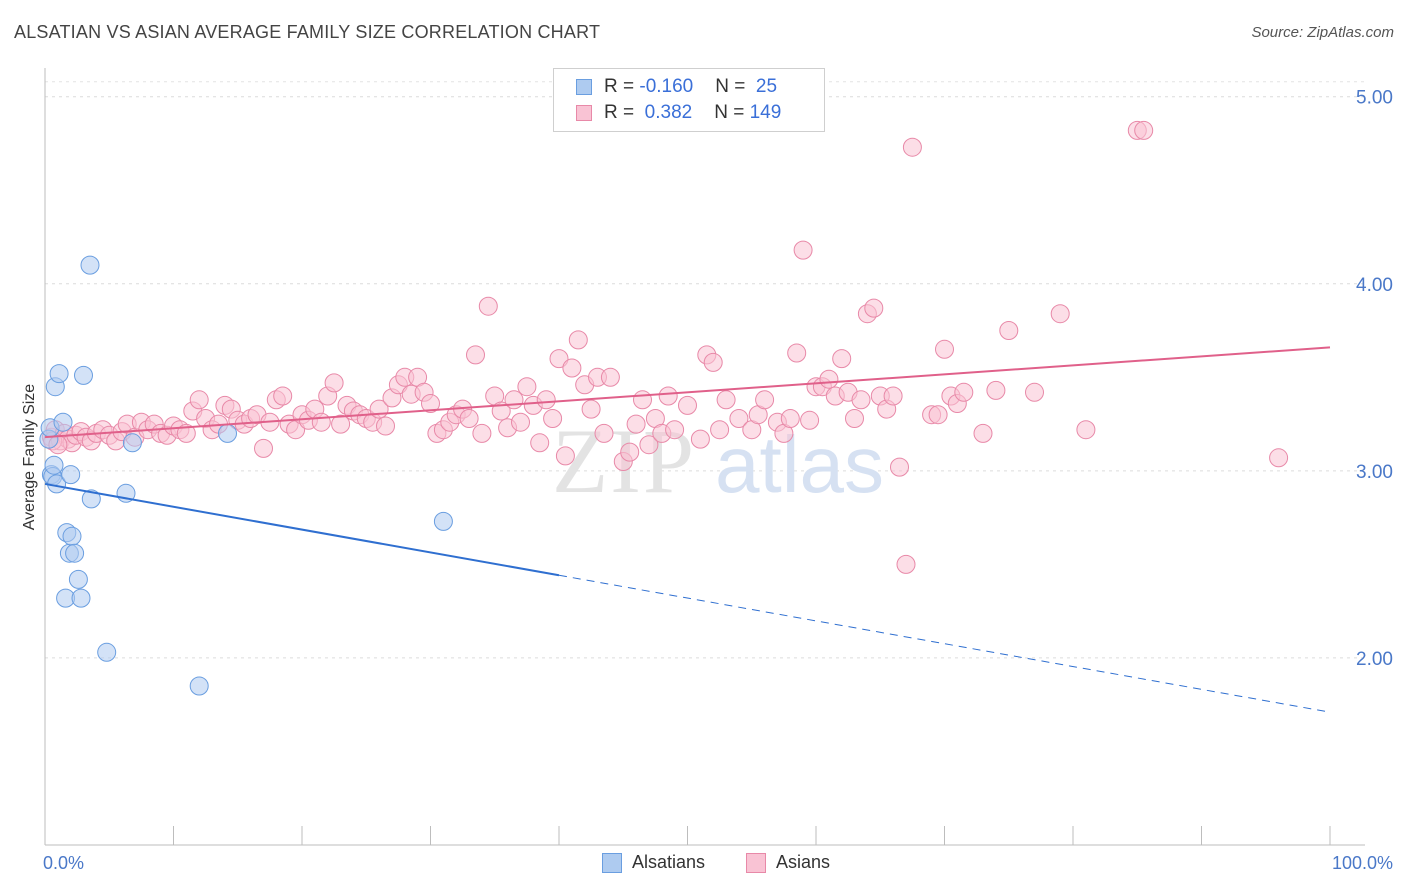 The height and width of the screenshot is (892, 1406). What do you see at coordinates (1374, 285) in the screenshot?
I see `y-tick-label: 4.00` at bounding box center [1374, 285].